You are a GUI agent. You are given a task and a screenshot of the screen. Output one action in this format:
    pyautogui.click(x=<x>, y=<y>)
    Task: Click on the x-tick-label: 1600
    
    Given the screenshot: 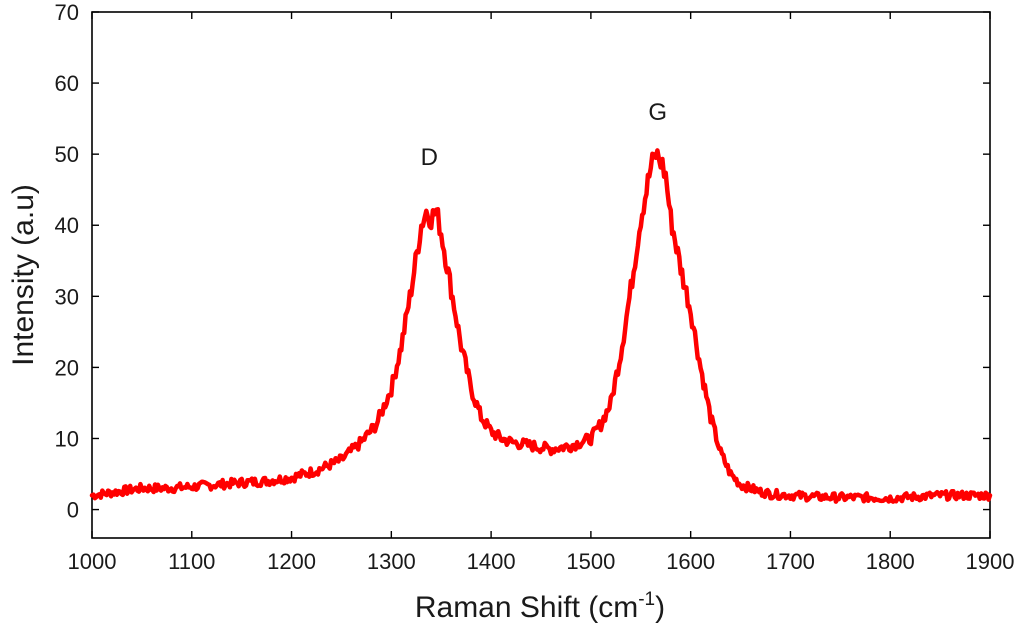 What is the action you would take?
    pyautogui.click(x=690, y=561)
    